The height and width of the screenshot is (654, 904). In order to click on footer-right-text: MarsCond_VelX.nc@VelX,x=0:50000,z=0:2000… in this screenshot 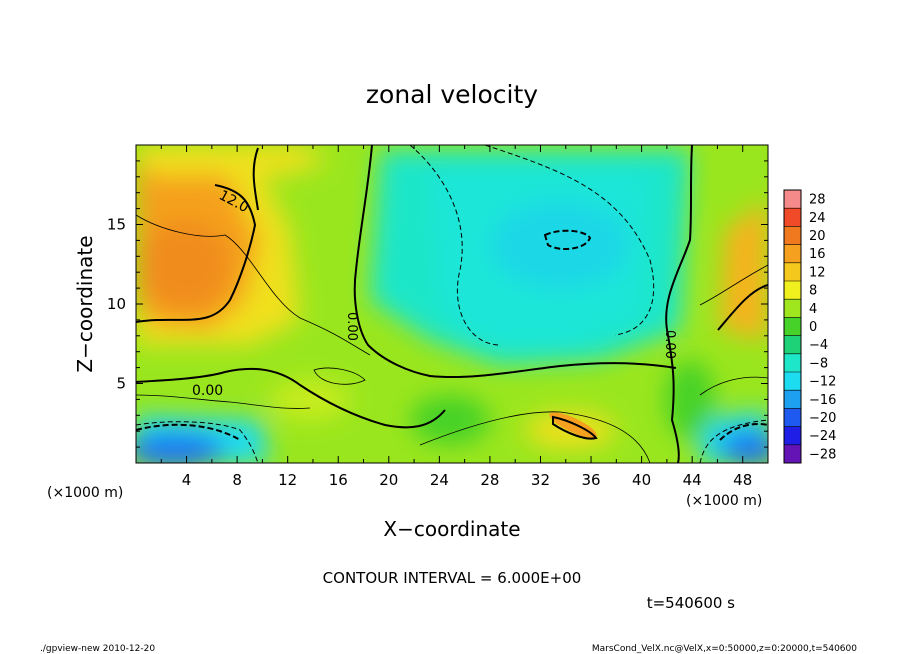, I will do `click(724, 649)`.